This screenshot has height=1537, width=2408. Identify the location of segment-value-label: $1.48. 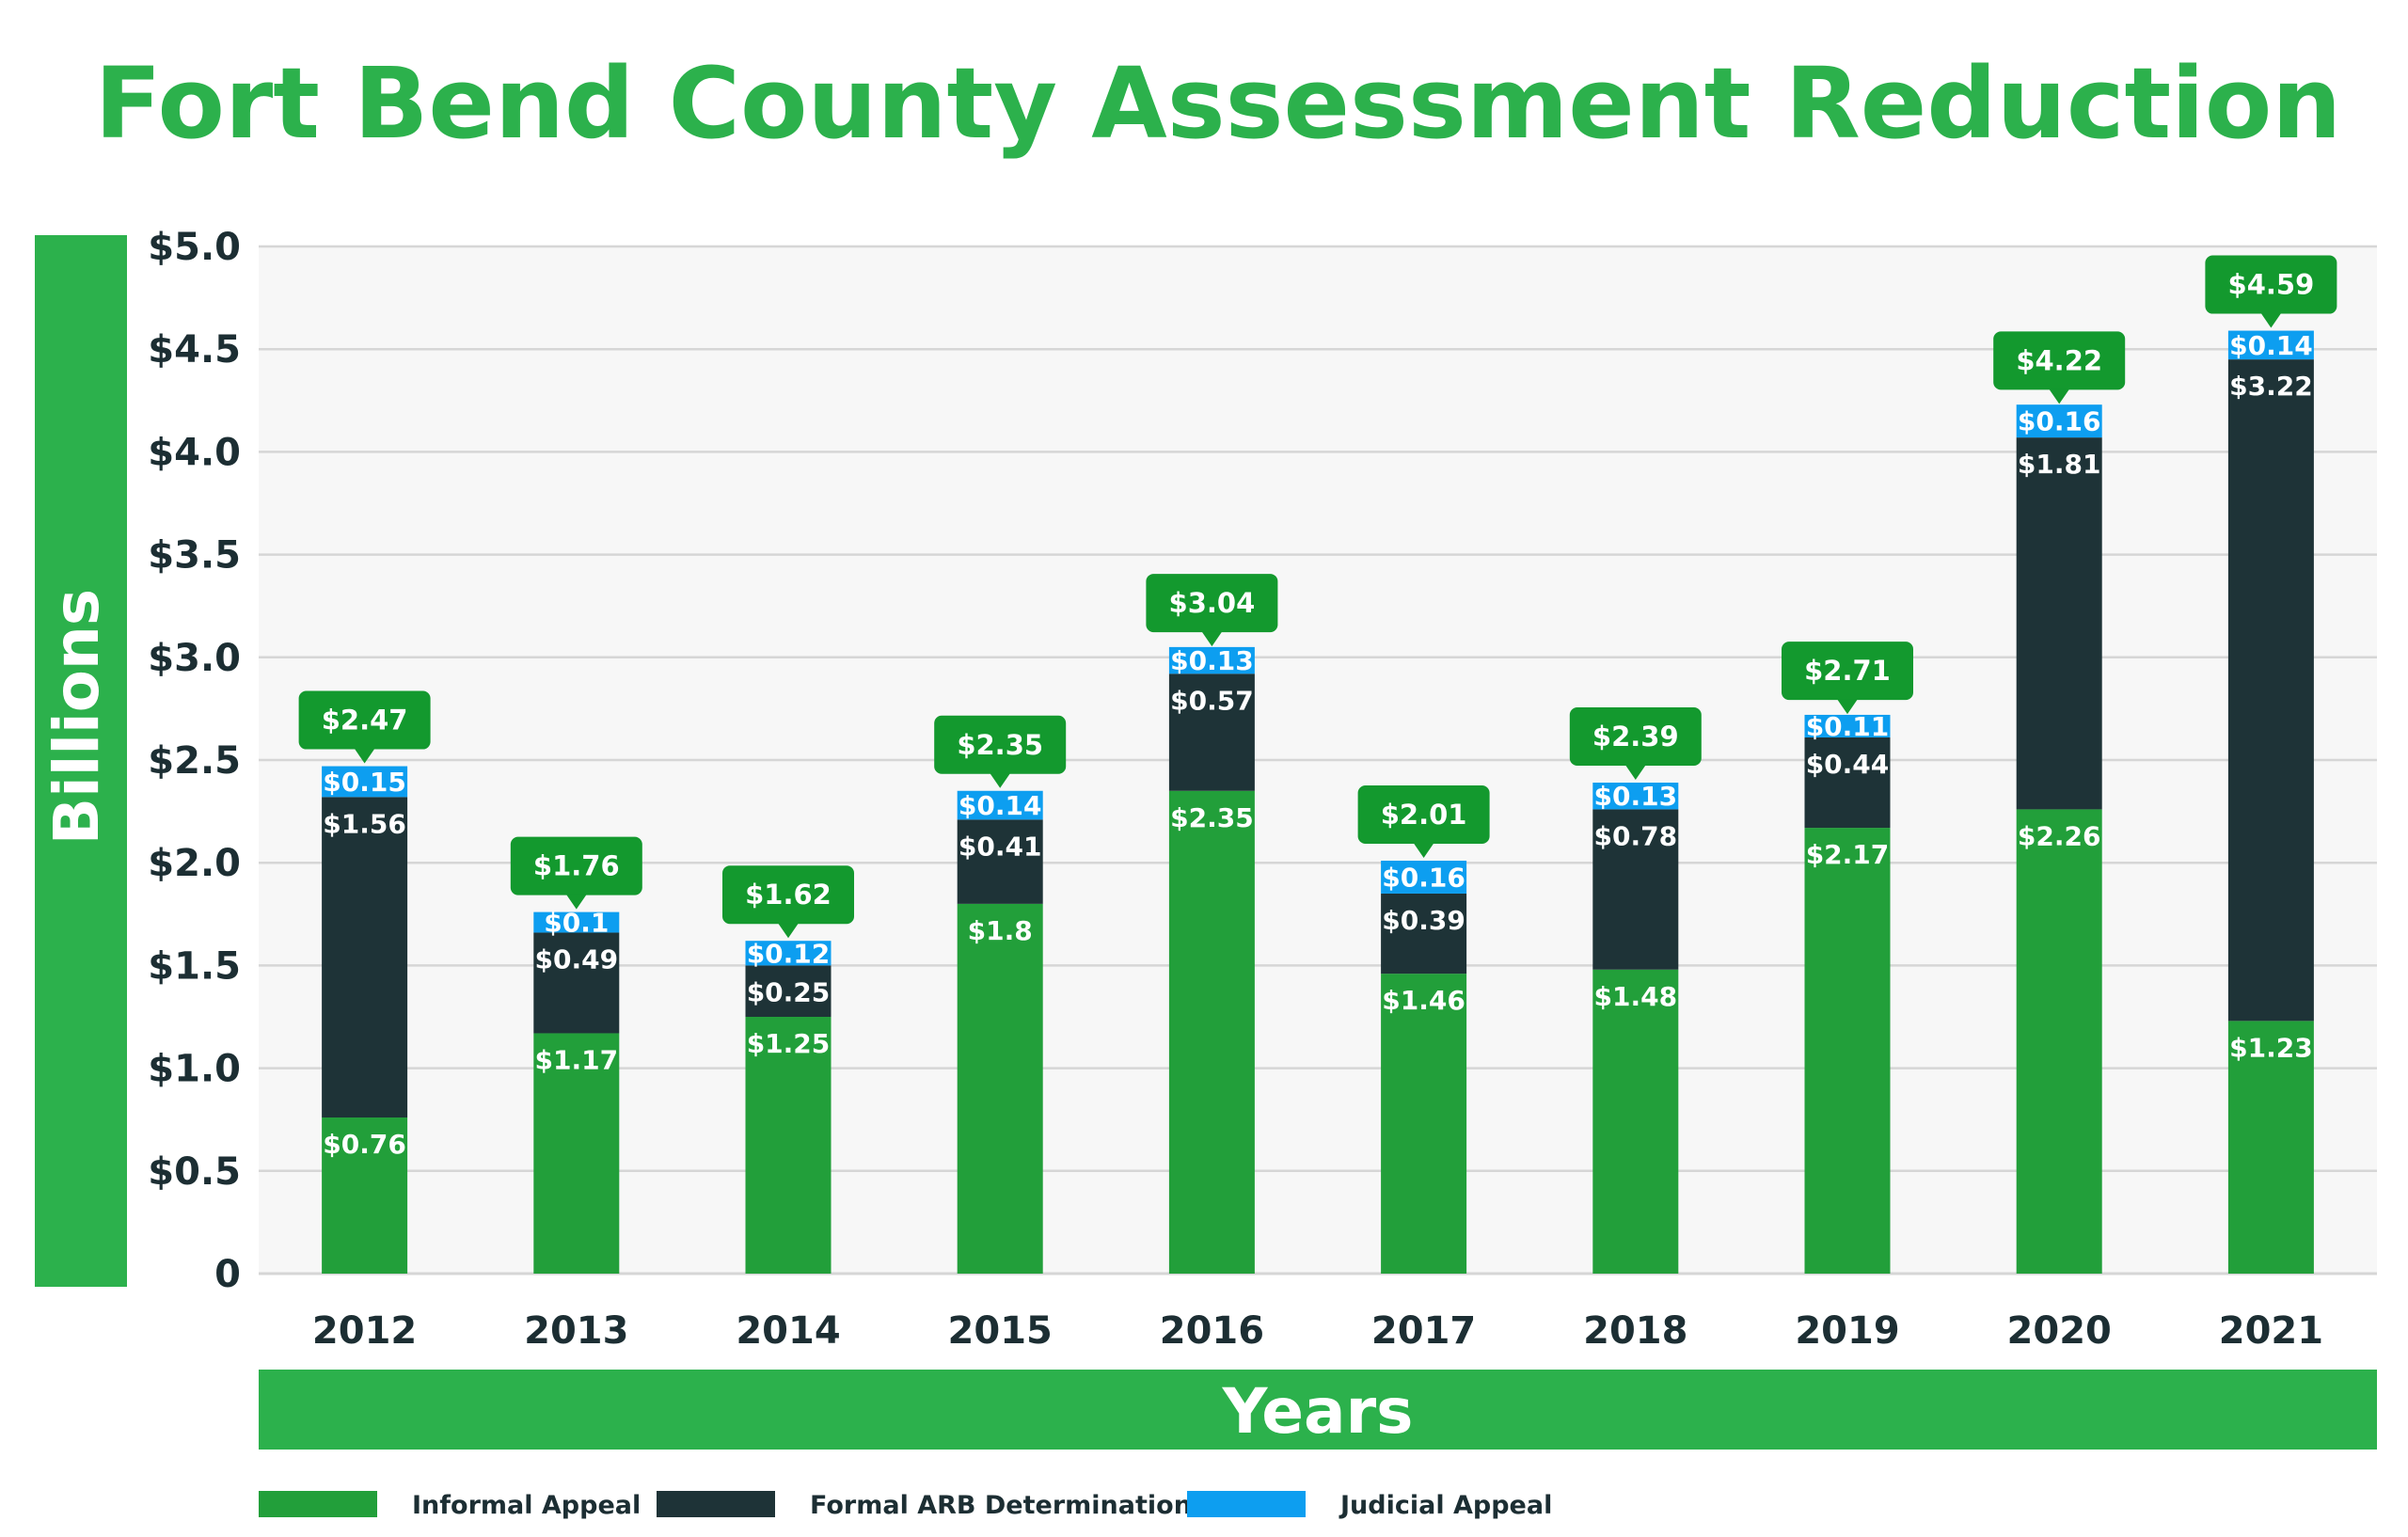
(1636, 996).